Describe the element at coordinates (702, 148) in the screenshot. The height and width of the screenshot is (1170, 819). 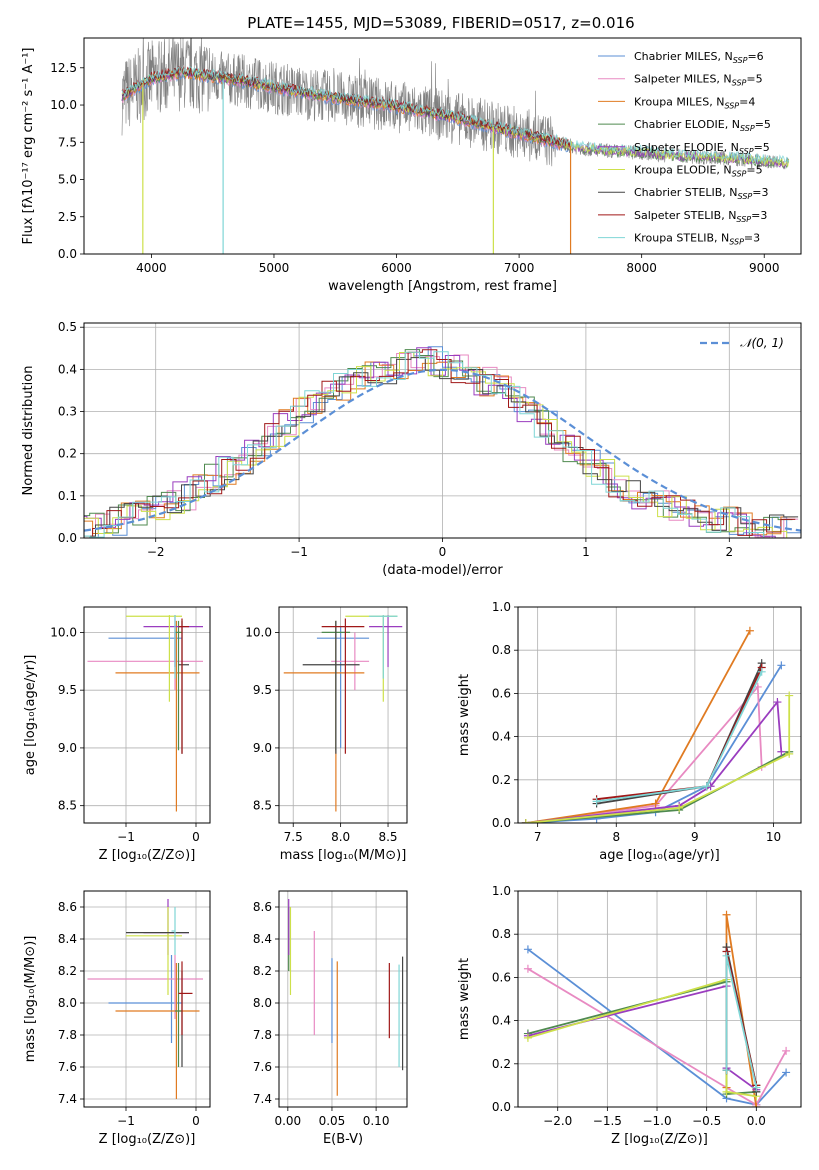
I see `legend-entry-salpeter_elodie: Salpeter ELODIE, NSSP=5` at that location.